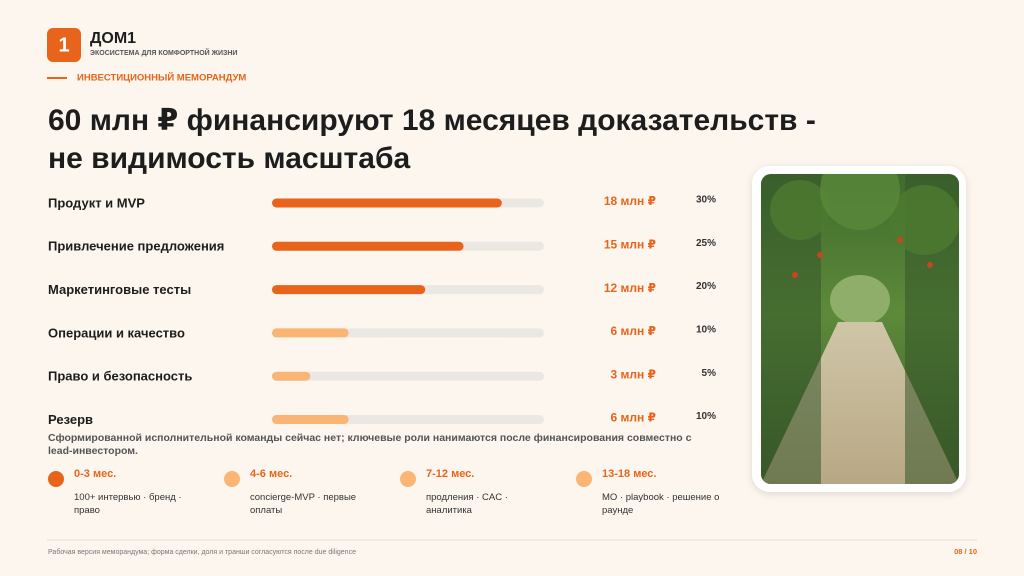 This screenshot has height=576, width=1024. I want to click on brand: ДОМ1, so click(113, 38).